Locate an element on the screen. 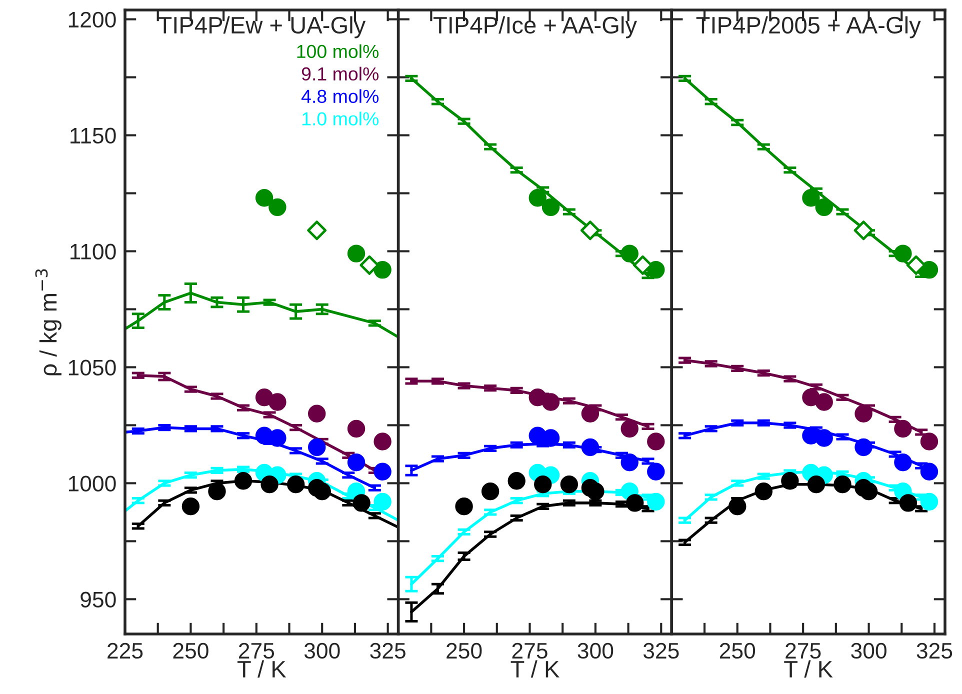 The height and width of the screenshot is (694, 962). text: 4.8 mol% is located at coordinates (340, 96).